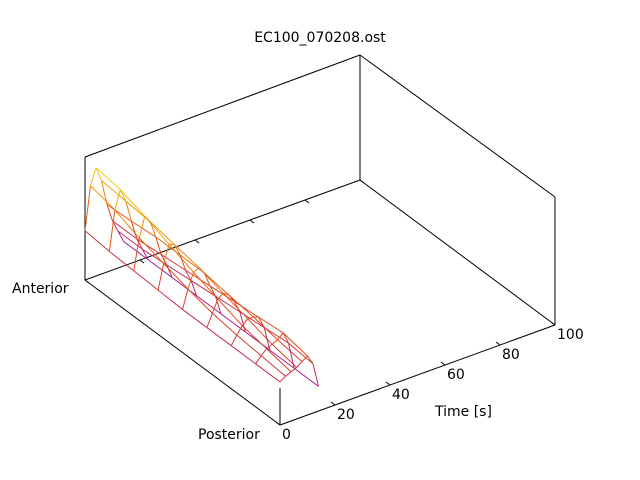 The height and width of the screenshot is (480, 640). I want to click on chart-title: EC100_070208.ost, so click(320, 38).